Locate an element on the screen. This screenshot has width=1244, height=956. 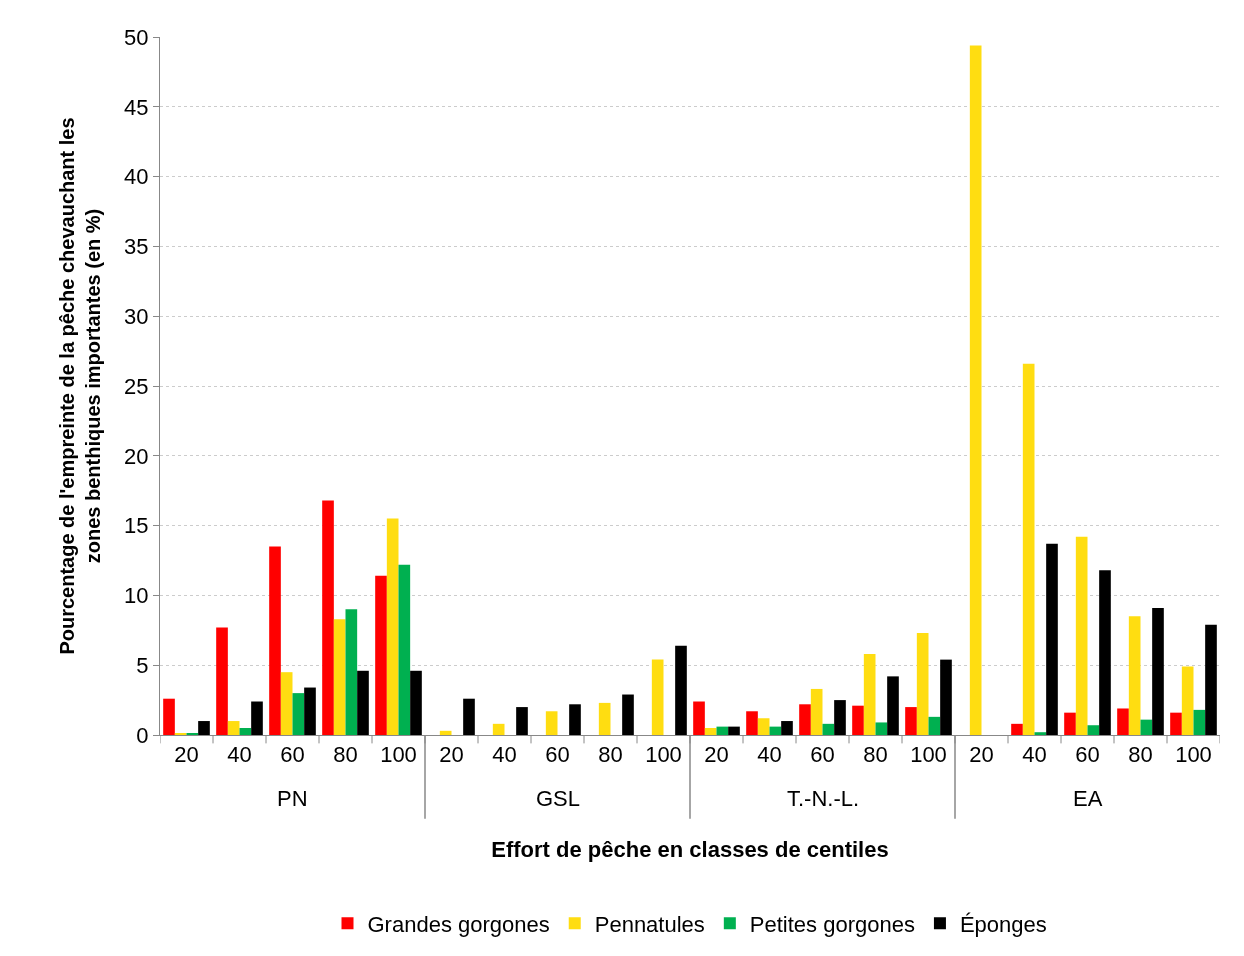
y-tick-label: 20 is located at coordinates (136, 456).